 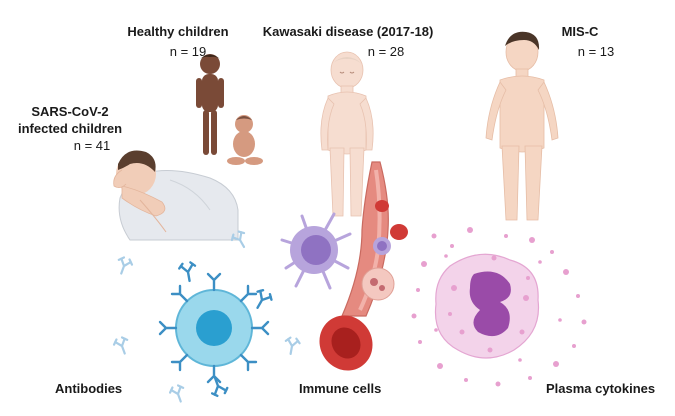 What do you see at coordinates (70, 128) in the screenshot?
I see `sarscov2-title-line2: infected children` at bounding box center [70, 128].